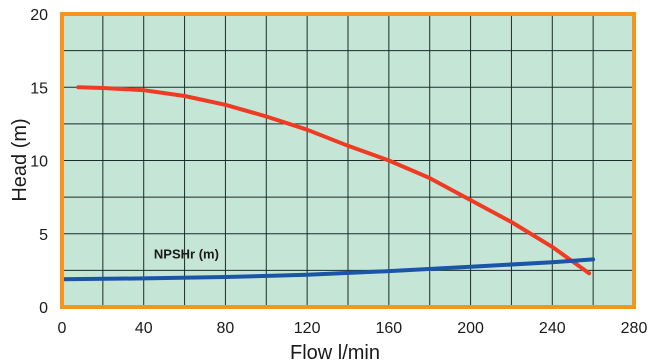  Describe the element at coordinates (328, 269) in the screenshot. I see `npshr-curve-line` at that location.